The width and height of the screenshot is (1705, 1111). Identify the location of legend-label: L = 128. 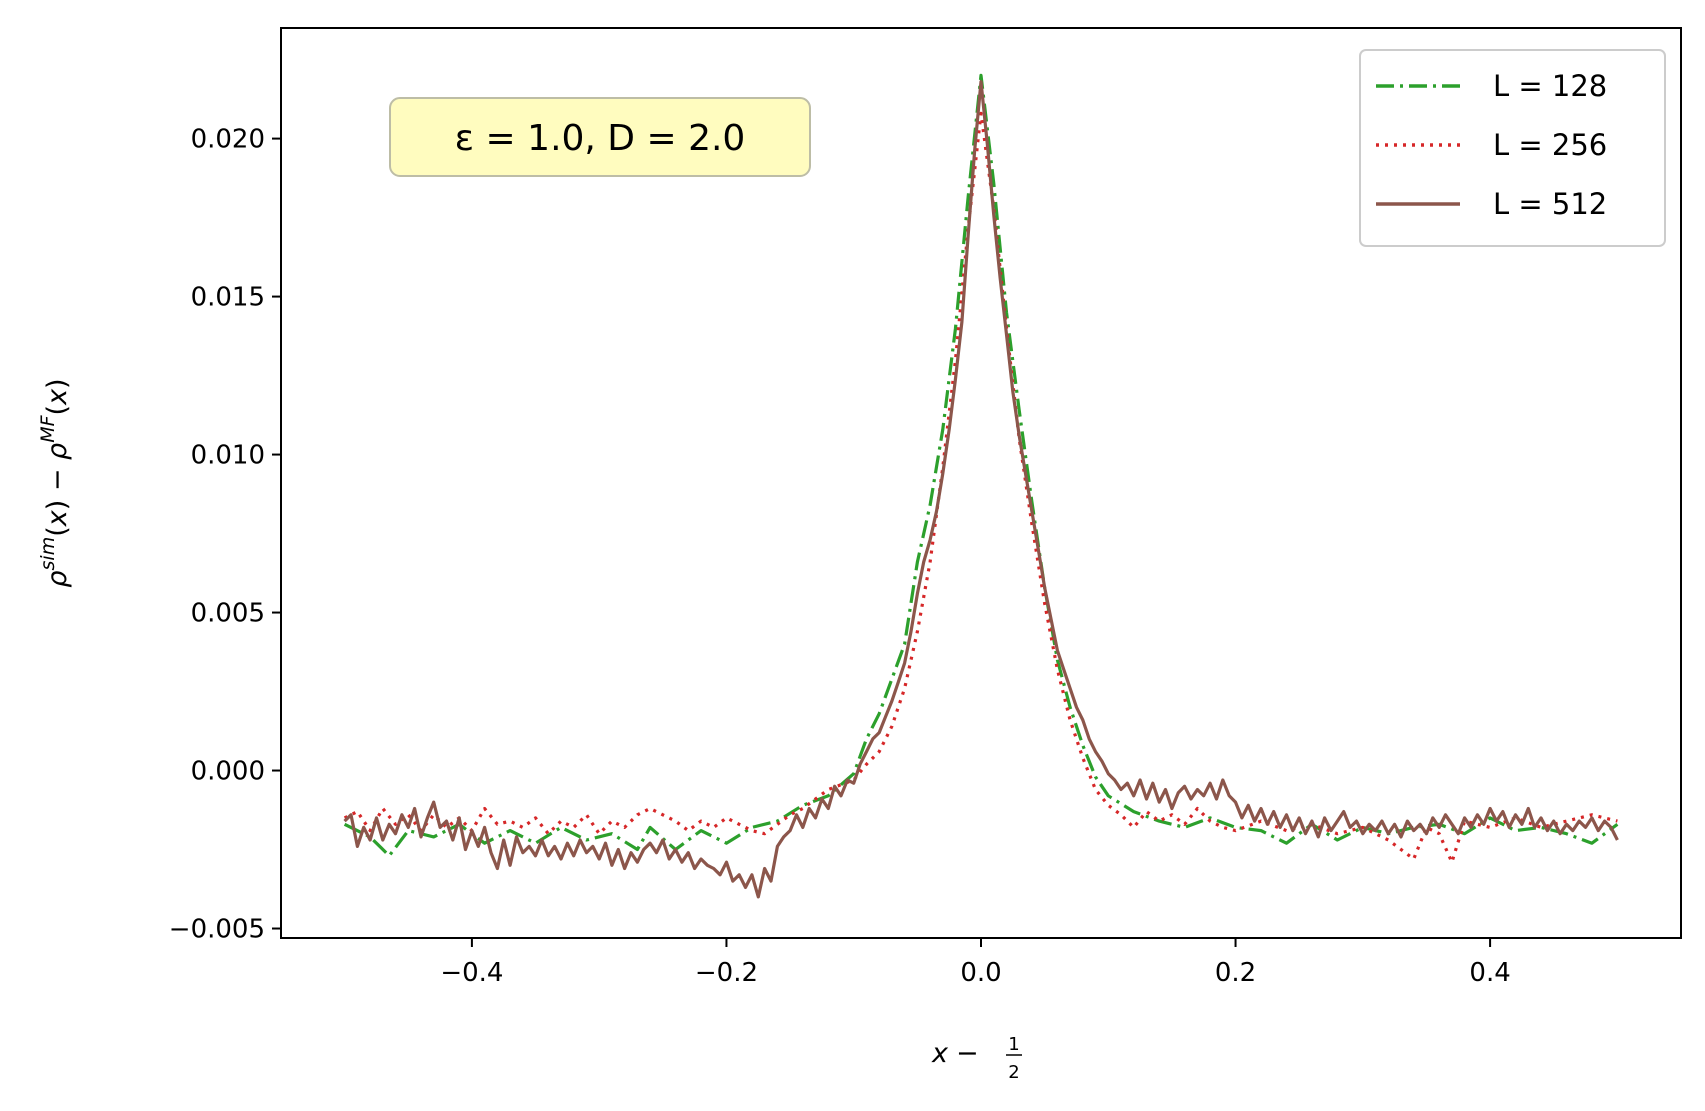
(1550, 86).